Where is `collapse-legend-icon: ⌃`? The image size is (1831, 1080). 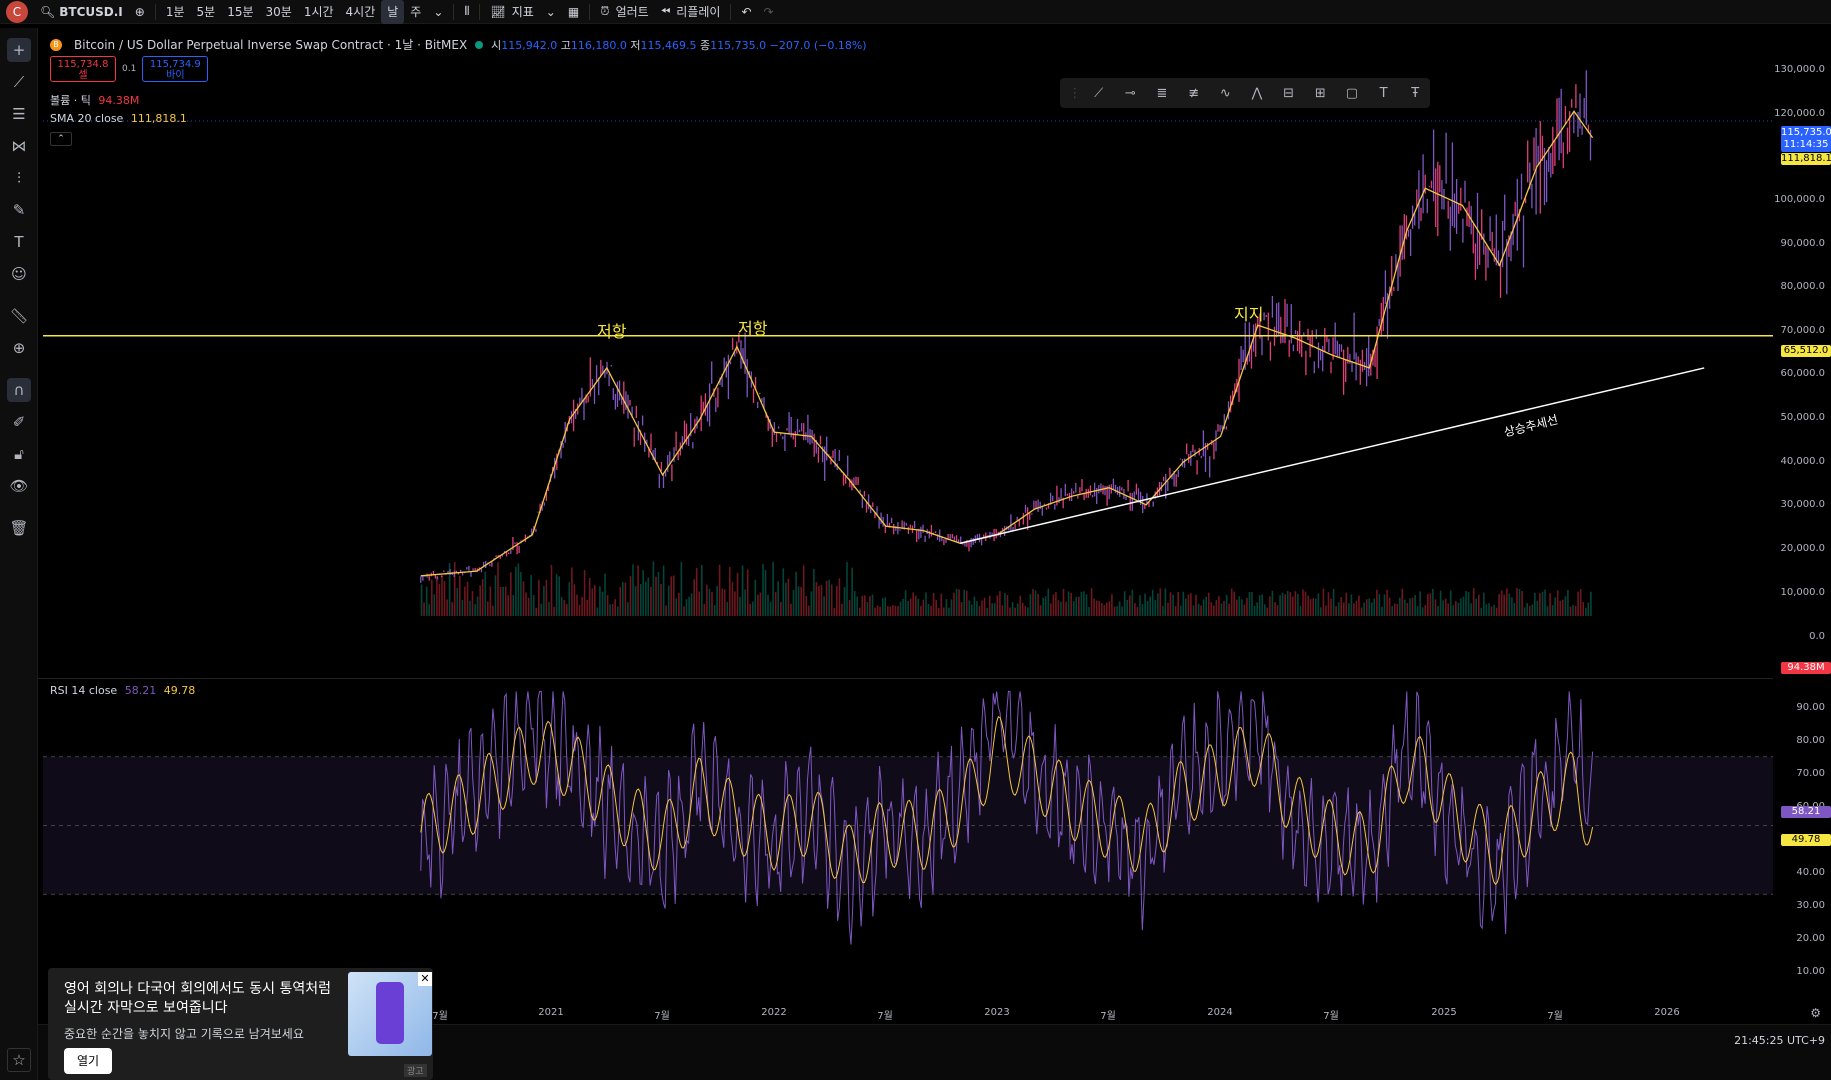
collapse-legend-icon: ⌃ is located at coordinates (61, 139).